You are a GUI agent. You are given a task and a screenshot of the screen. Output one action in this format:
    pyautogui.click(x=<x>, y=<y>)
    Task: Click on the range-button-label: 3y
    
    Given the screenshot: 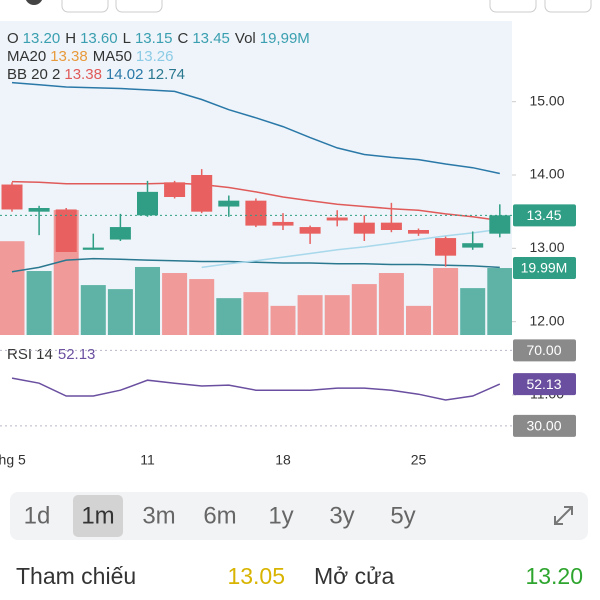 What is the action you would take?
    pyautogui.click(x=341, y=515)
    